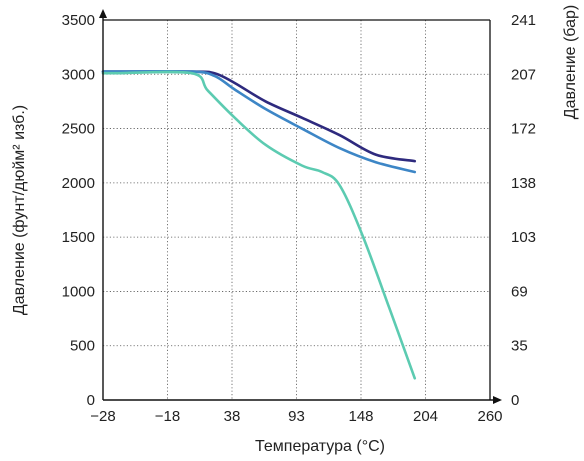 The height and width of the screenshot is (461, 584). I want to click on y-tick-label-left: 0, so click(91, 400).